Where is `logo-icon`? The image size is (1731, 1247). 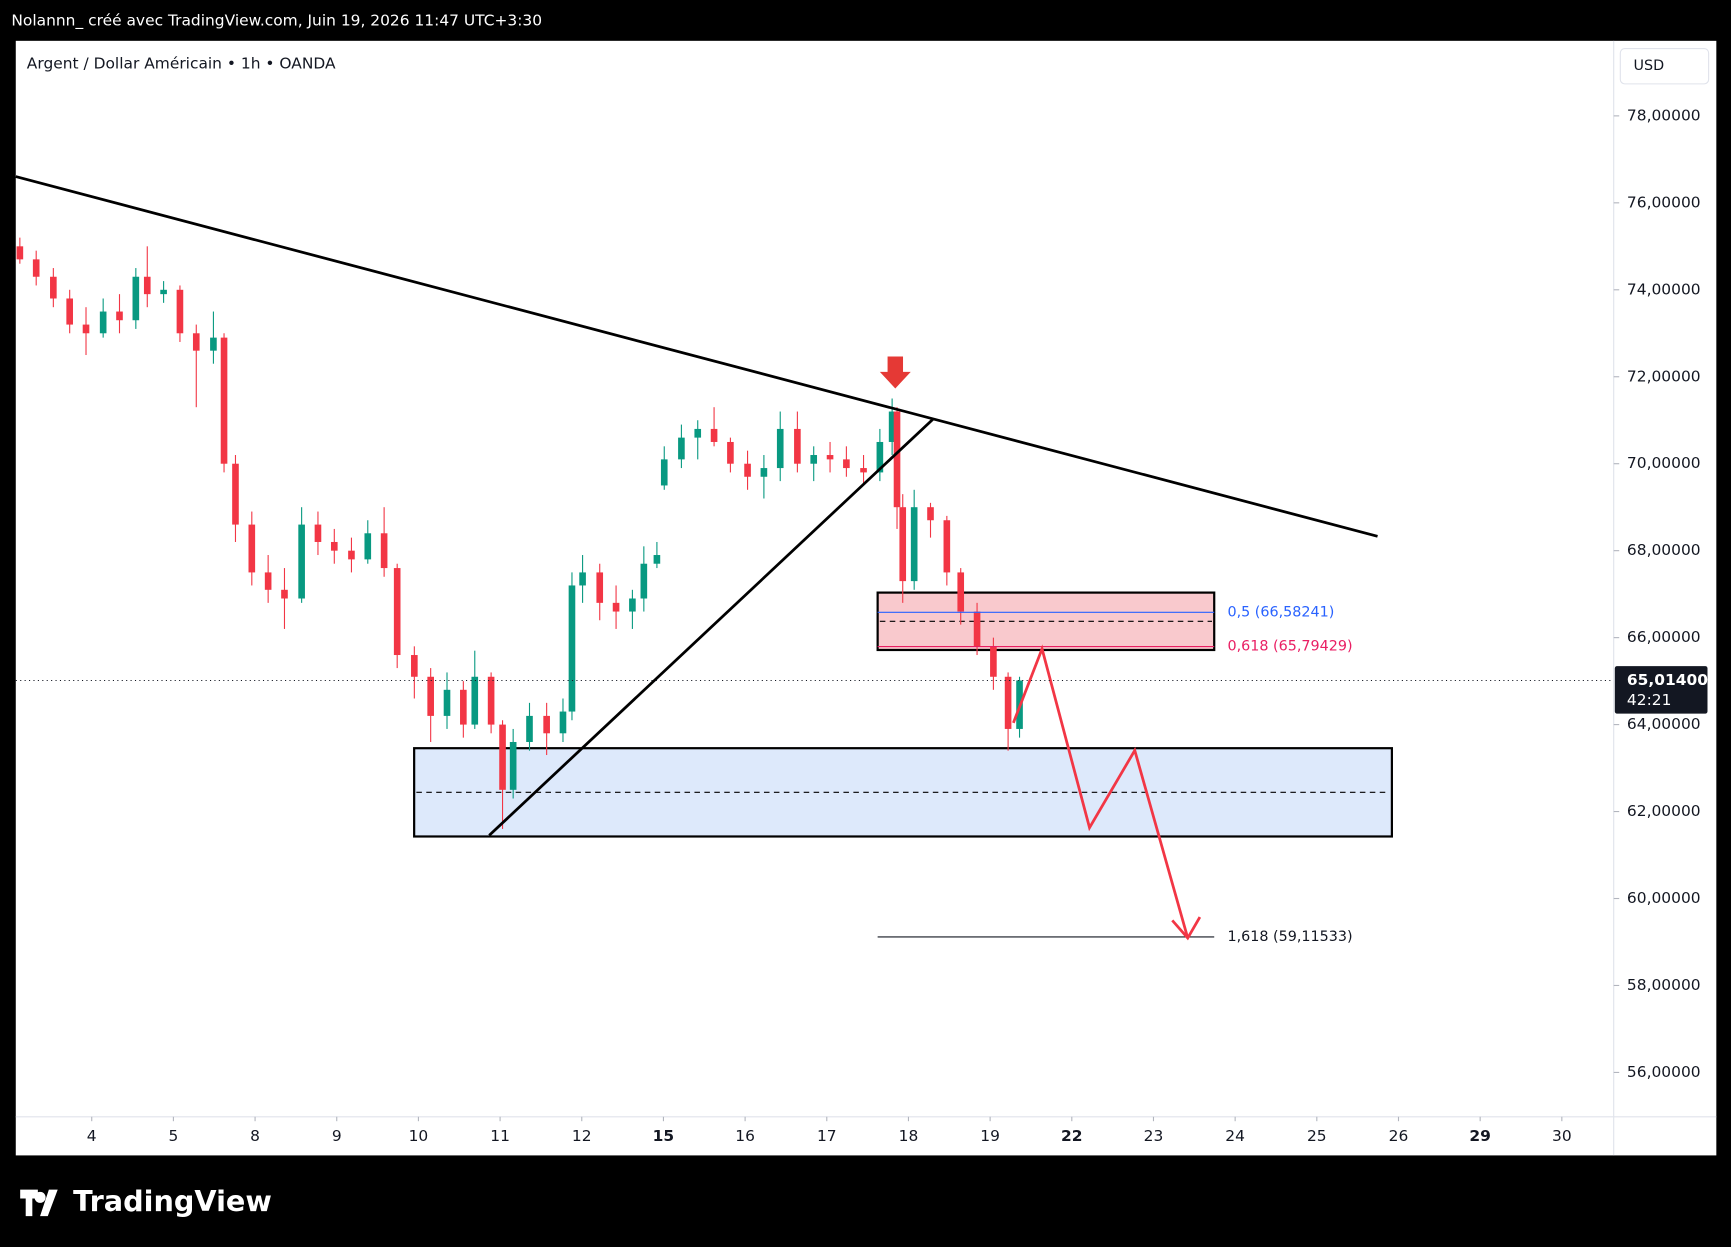
logo-icon is located at coordinates (39, 1203).